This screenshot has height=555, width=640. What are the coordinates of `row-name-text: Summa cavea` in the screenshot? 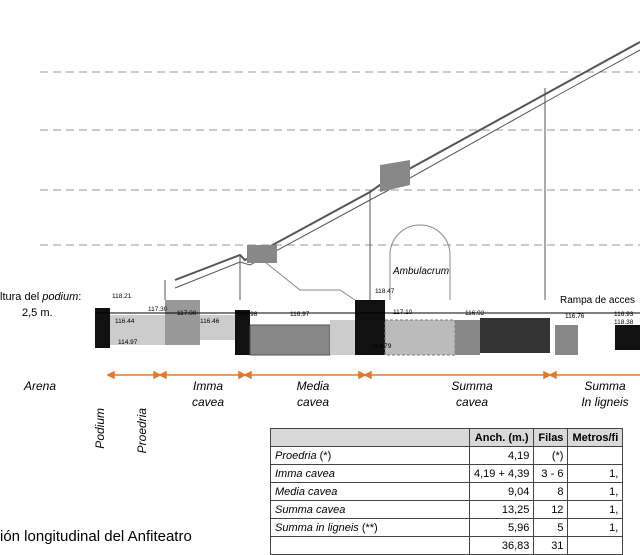 It's located at (310, 509).